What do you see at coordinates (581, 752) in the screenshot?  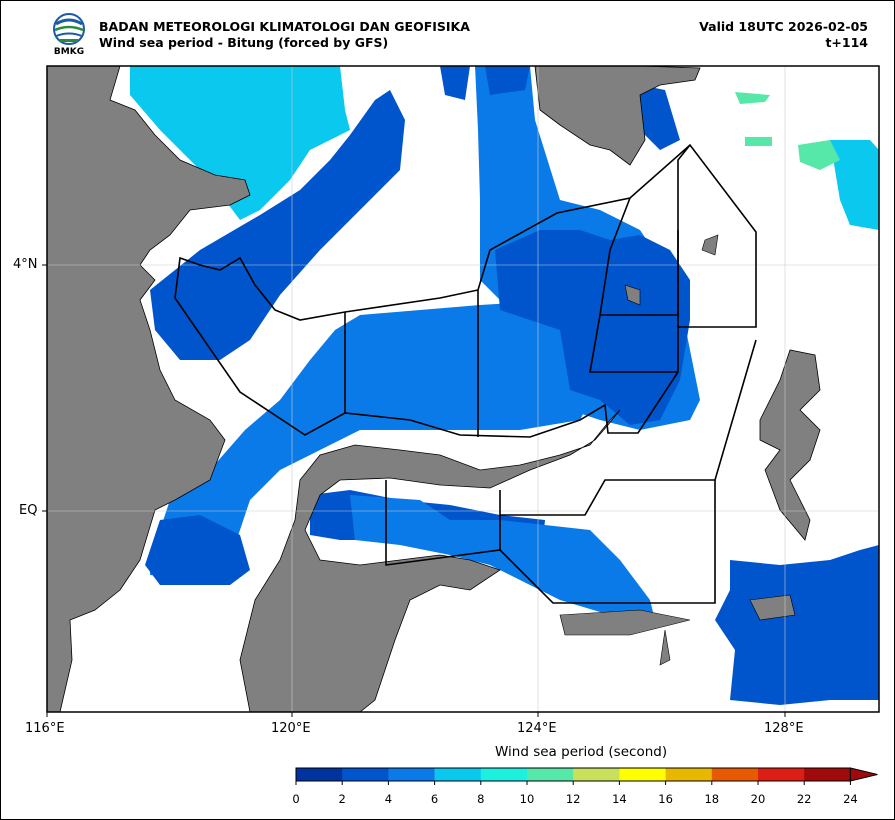 I see `colorbar-title: Wind sea period (second)` at bounding box center [581, 752].